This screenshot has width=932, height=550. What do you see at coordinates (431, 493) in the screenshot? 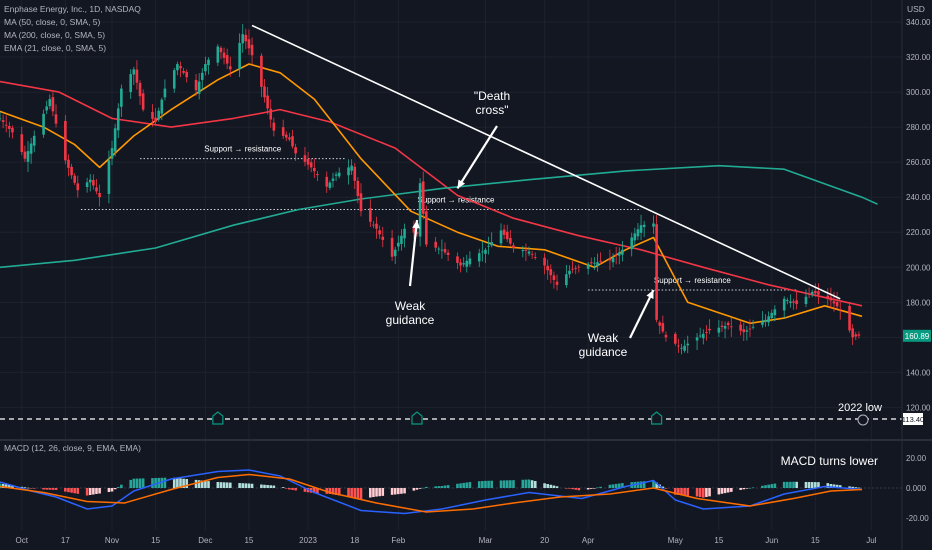
I see `signal-line` at bounding box center [431, 493].